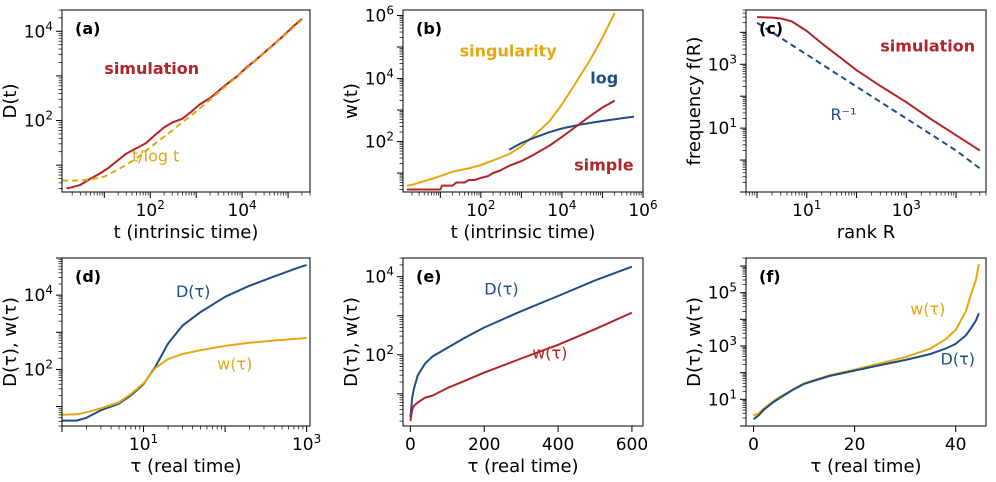 The width and height of the screenshot is (996, 482). What do you see at coordinates (429, 28) in the screenshot?
I see `panel-tag: (b)` at bounding box center [429, 28].